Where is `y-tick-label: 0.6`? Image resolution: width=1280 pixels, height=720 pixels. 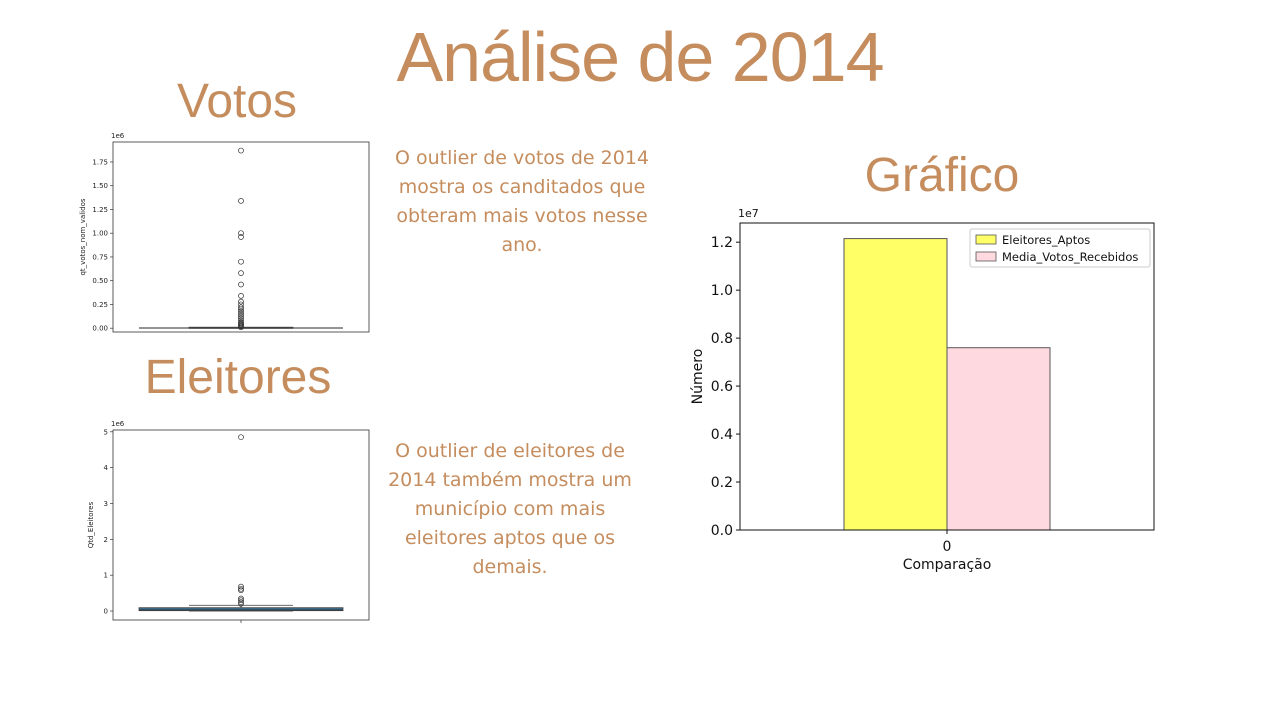
y-tick-label: 0.6 is located at coordinates (722, 387).